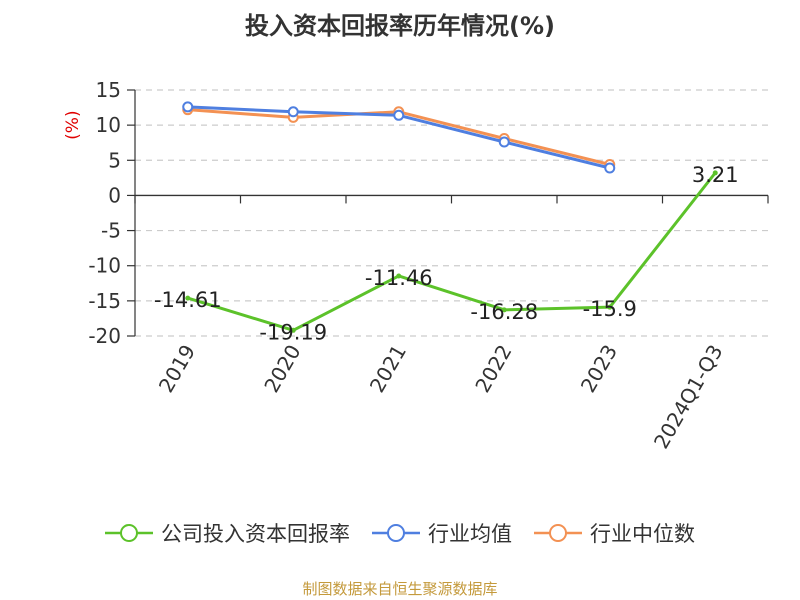 The image size is (800, 600). I want to click on data-label-company-4: -15.9, so click(610, 309).